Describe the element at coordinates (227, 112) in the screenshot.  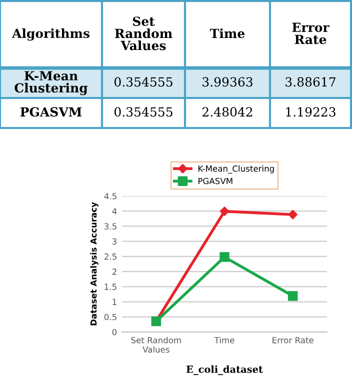
I see `data-label: 2.48042` at that location.